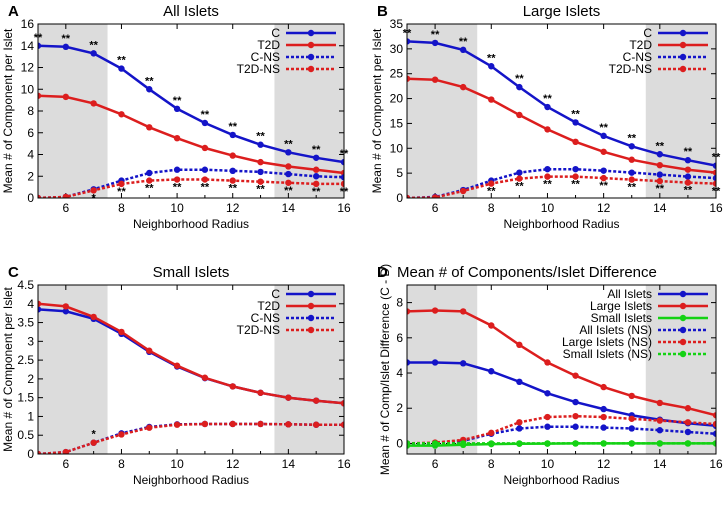  Describe the element at coordinates (311, 45) in the screenshot. I see `legend-marker-t2d` at that location.